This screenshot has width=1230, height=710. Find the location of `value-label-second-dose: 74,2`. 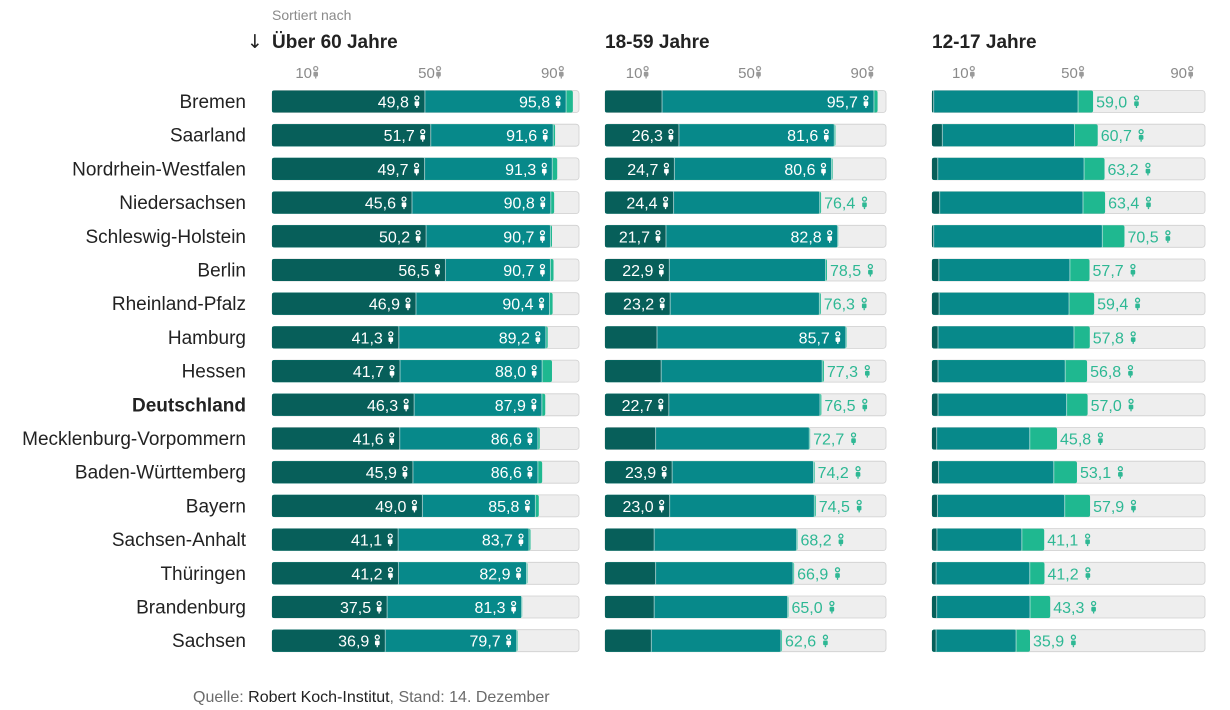

value-label-second-dose: 74,2 is located at coordinates (833, 473).